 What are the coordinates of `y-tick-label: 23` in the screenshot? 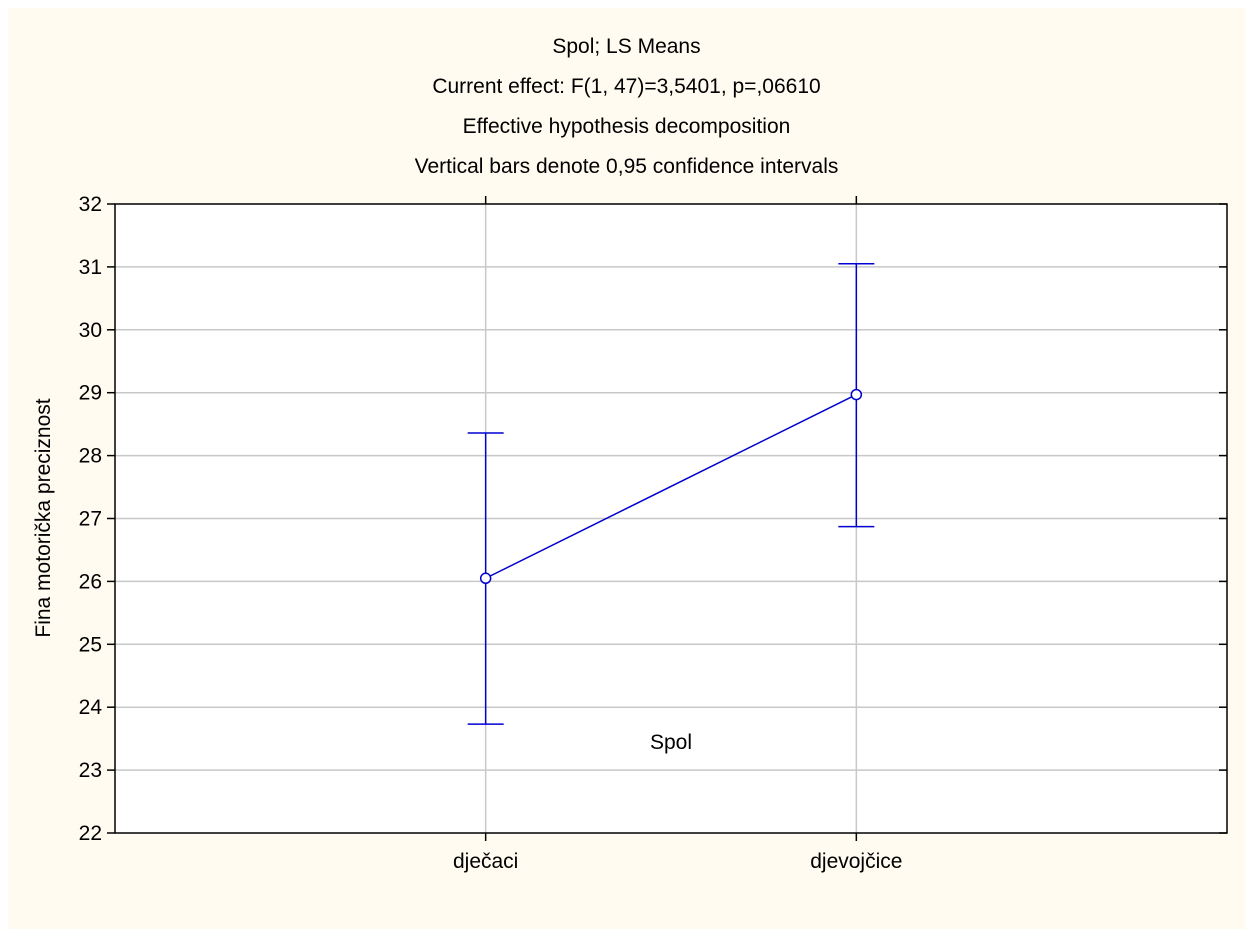 It's located at (90, 770).